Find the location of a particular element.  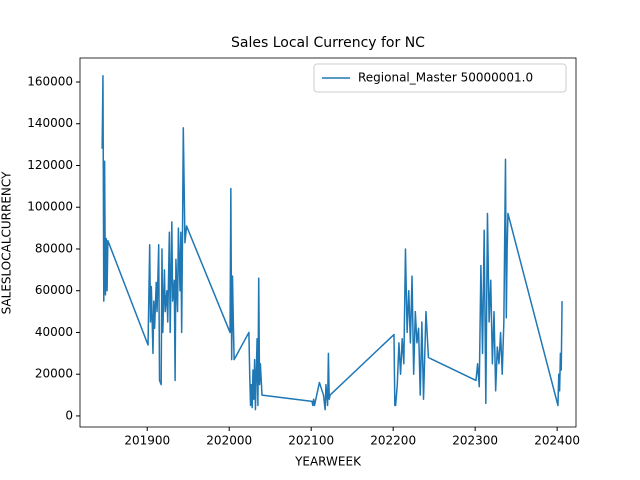

x-tick-label: 202000 is located at coordinates (229, 441).